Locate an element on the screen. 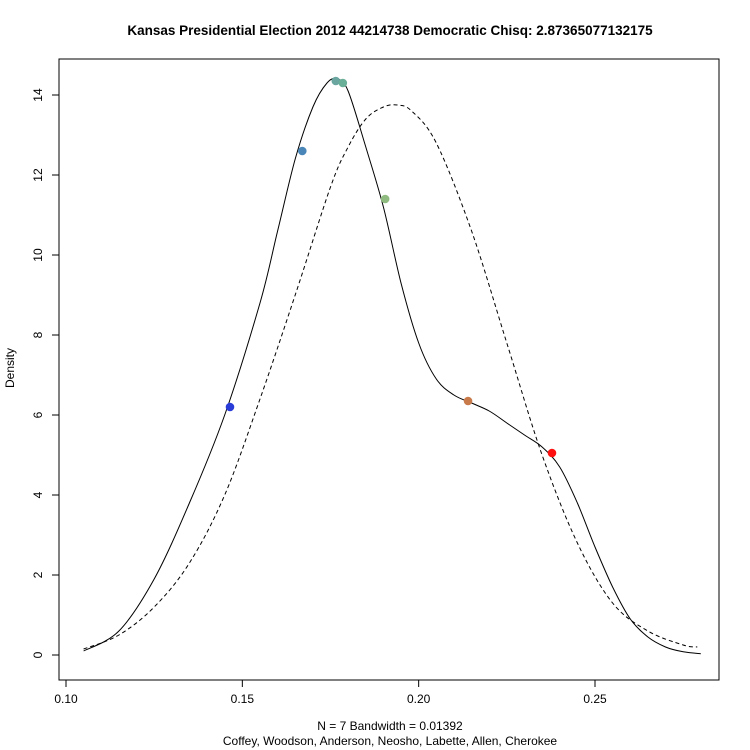  x-tick-label: 0.25 is located at coordinates (595, 699).